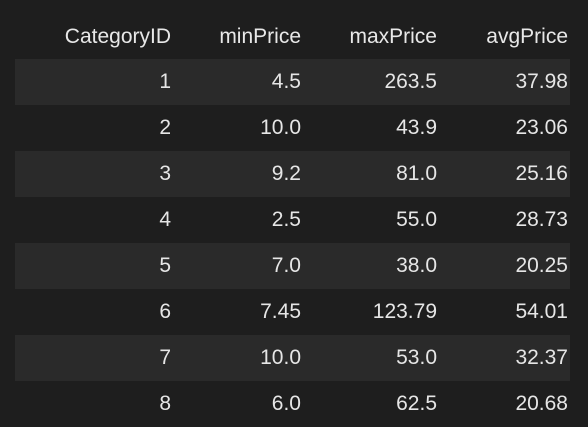 This screenshot has width=588, height=427. Describe the element at coordinates (286, 81) in the screenshot. I see `cell-minprice: 4.5` at that location.